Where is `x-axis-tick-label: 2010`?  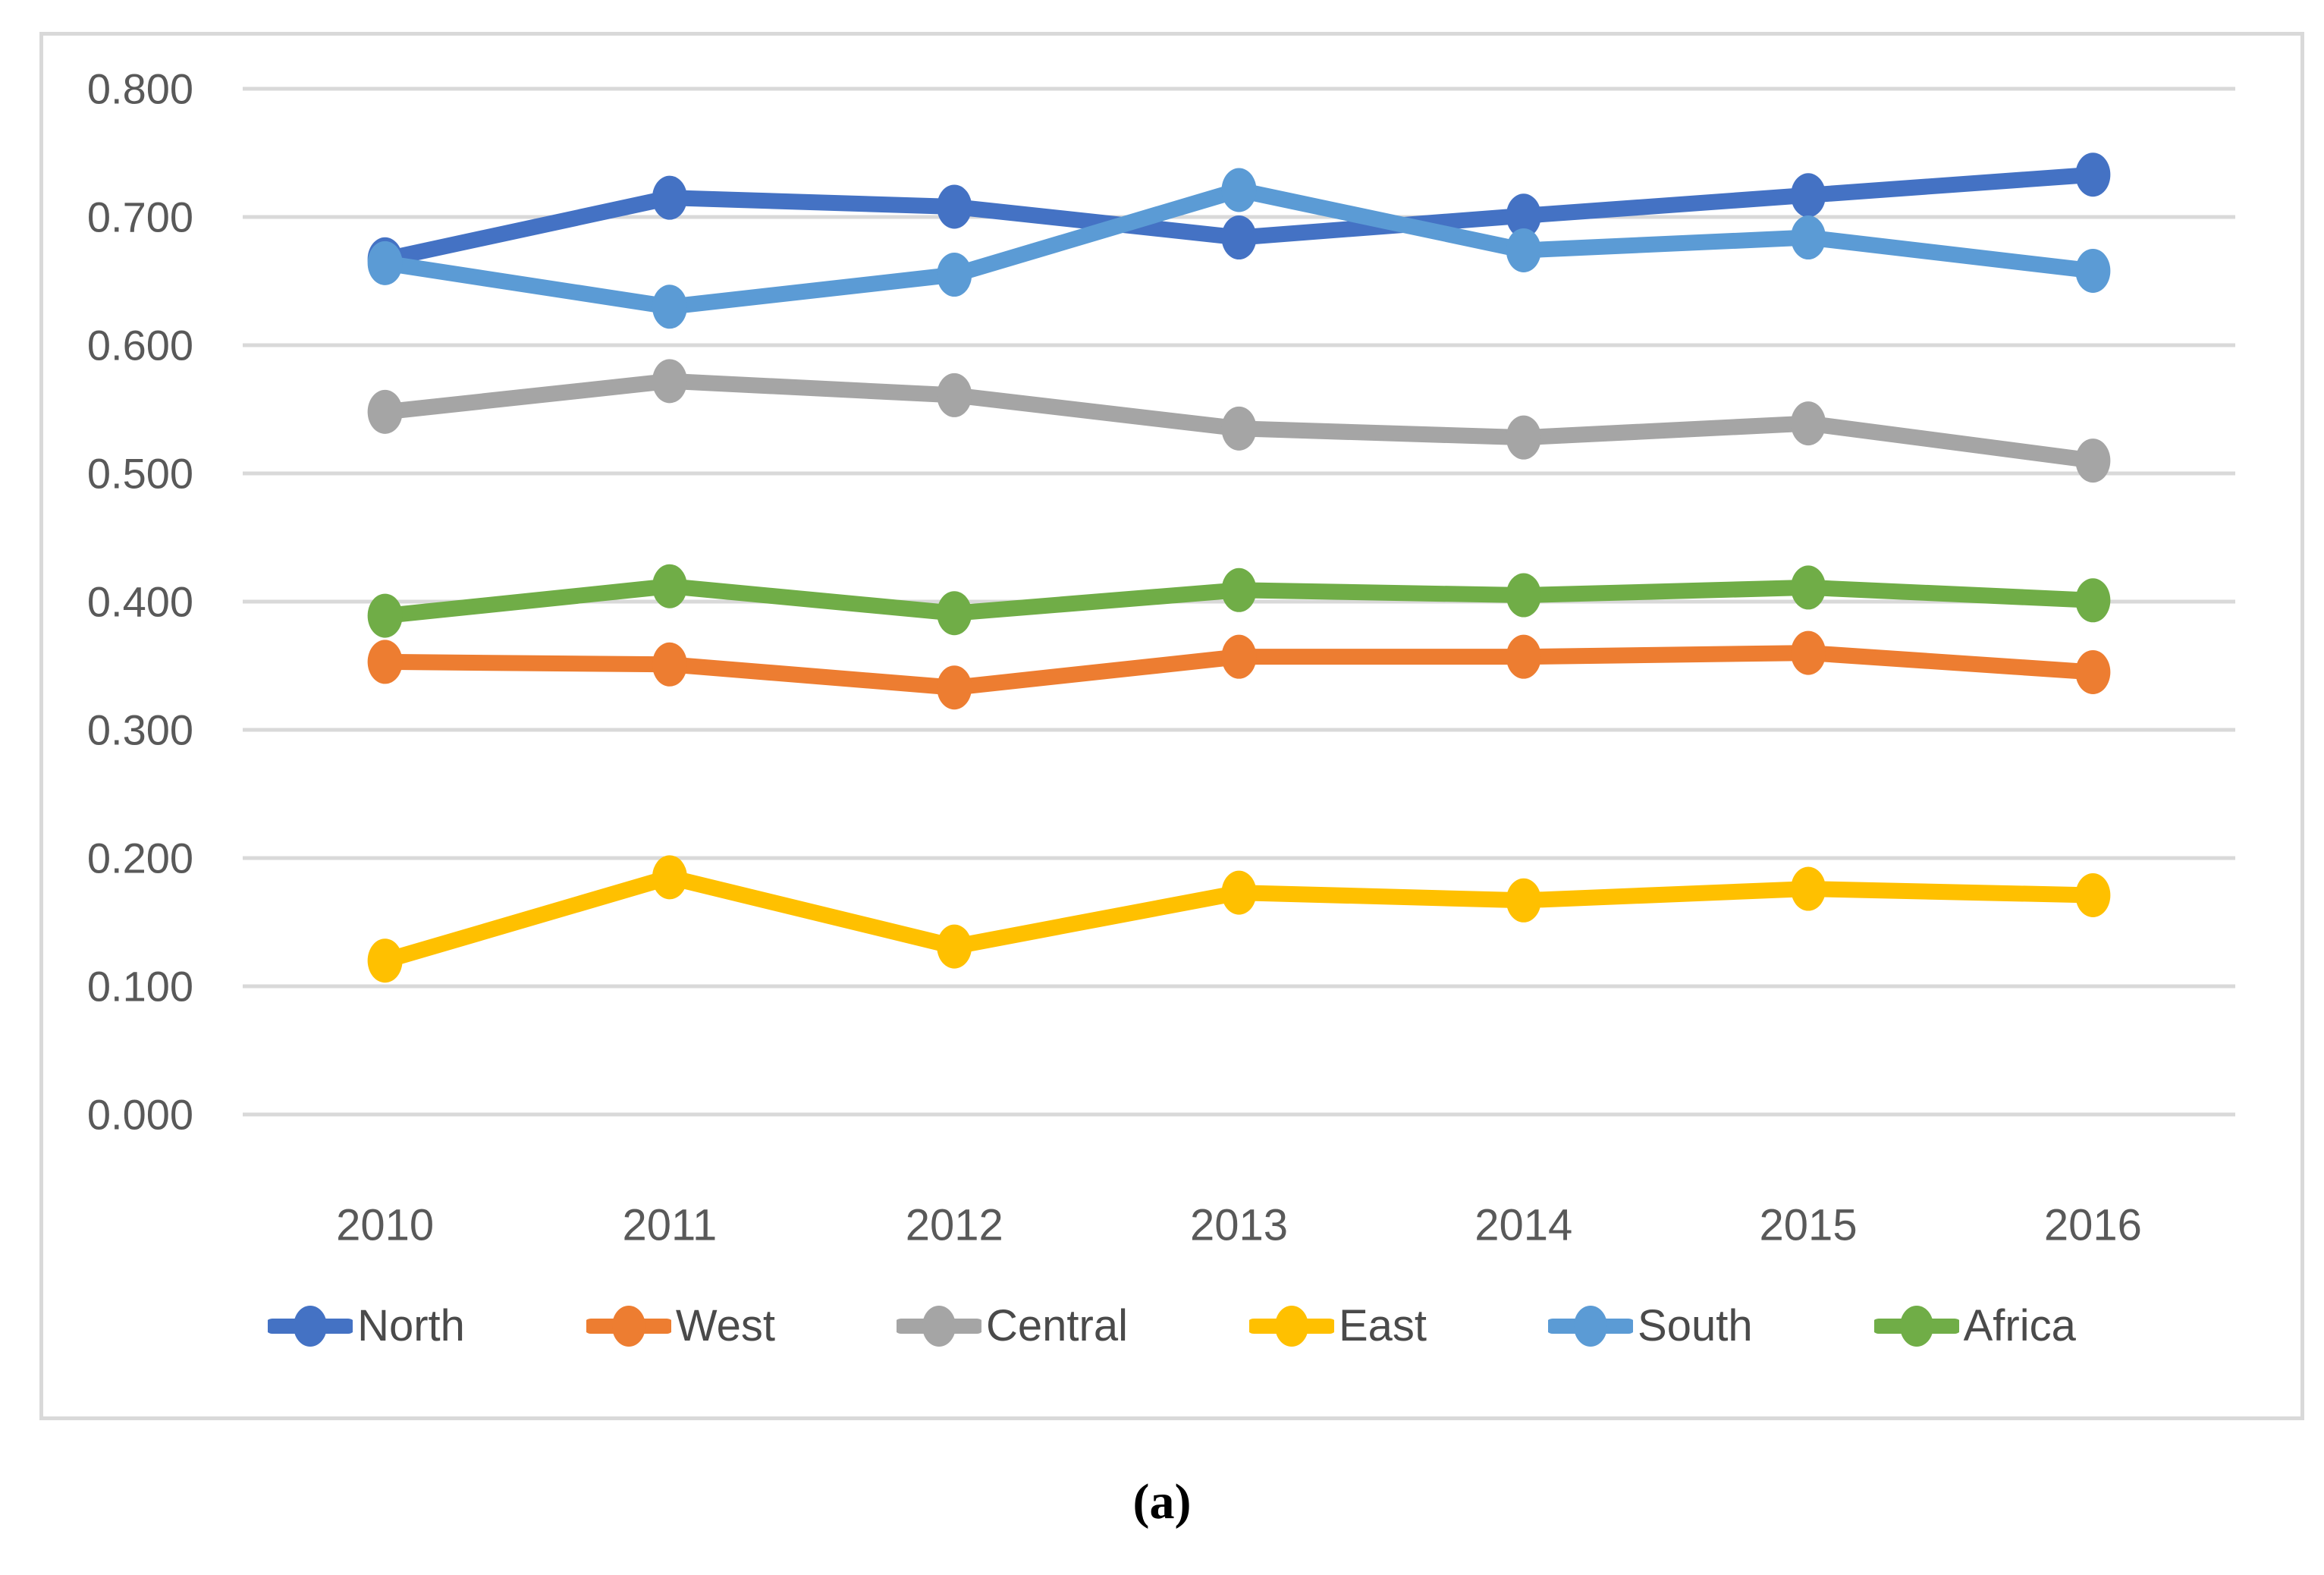 x-axis-tick-label: 2010 is located at coordinates (385, 1225).